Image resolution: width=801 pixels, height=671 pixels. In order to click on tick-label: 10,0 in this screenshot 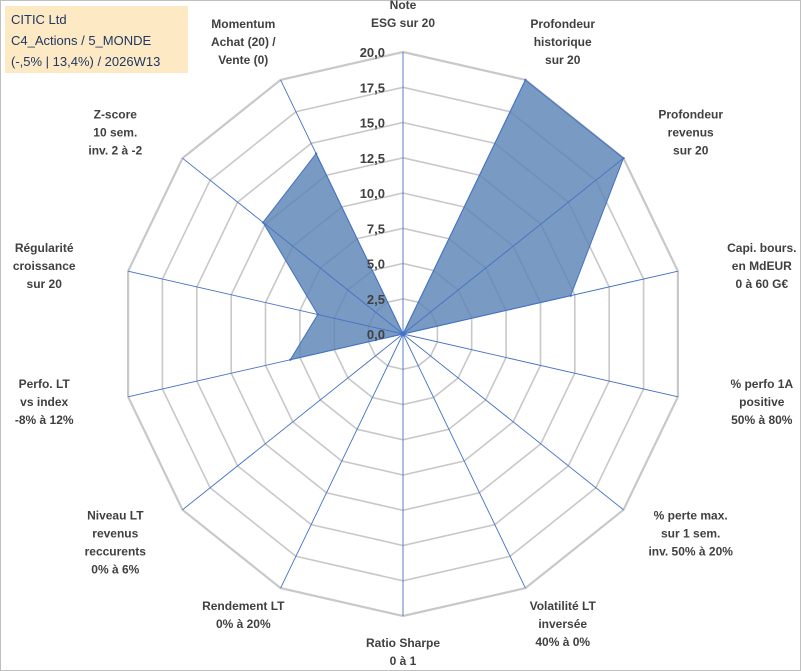, I will do `click(372, 193)`.